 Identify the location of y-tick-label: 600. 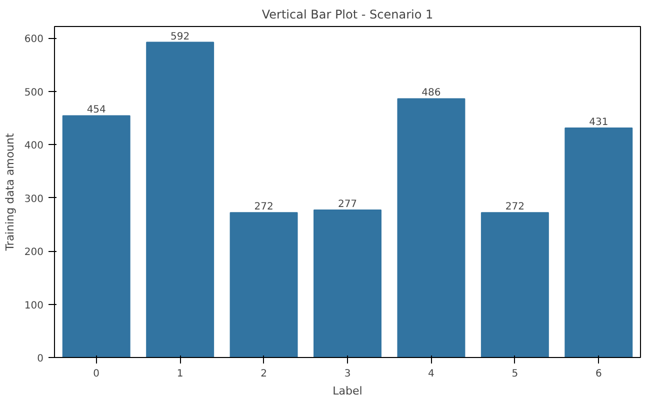
(34, 39).